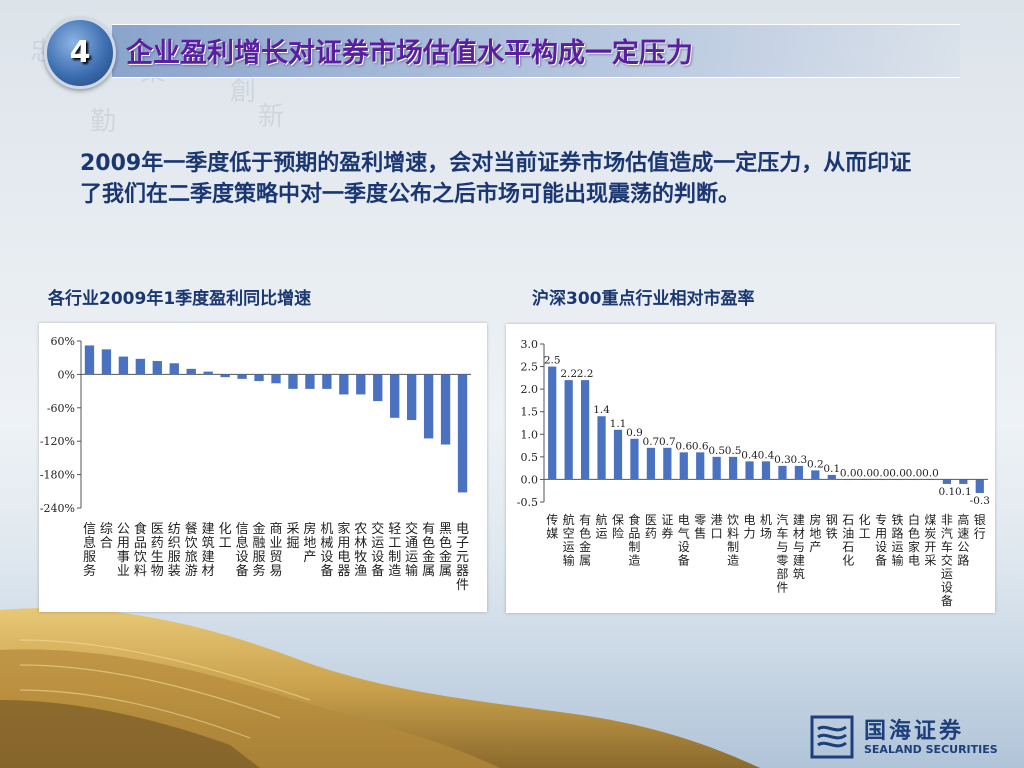 This screenshot has width=1024, height=768. What do you see at coordinates (309, 557) in the screenshot?
I see `category-label-char: 产` at bounding box center [309, 557].